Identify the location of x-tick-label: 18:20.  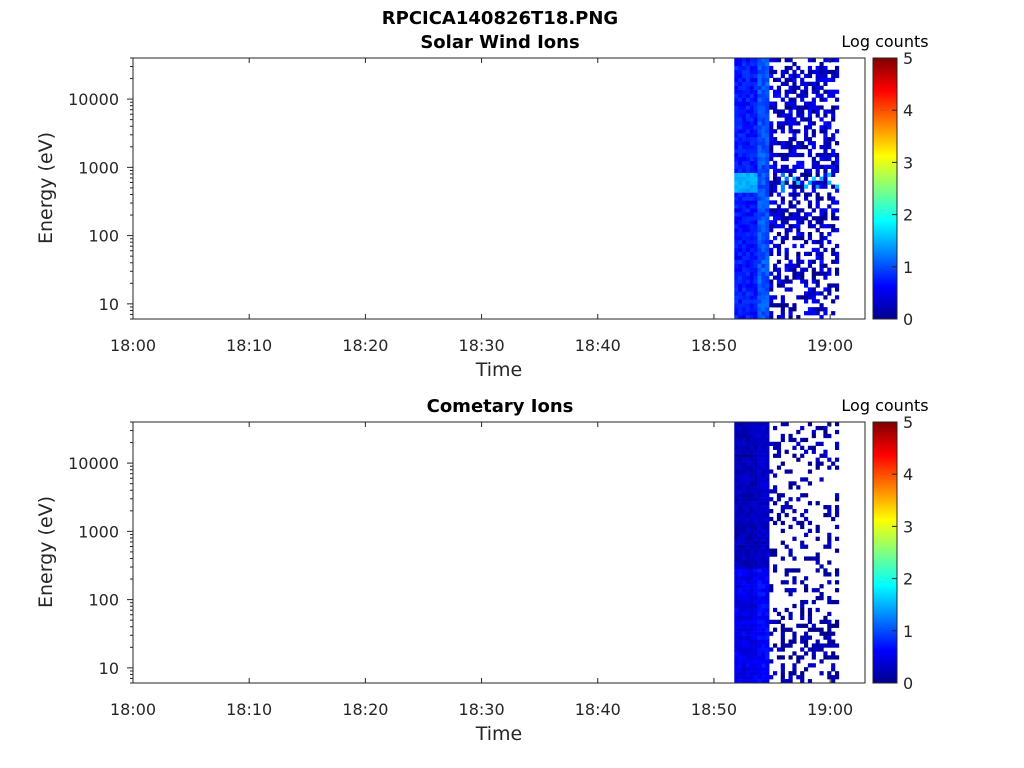
(365, 345).